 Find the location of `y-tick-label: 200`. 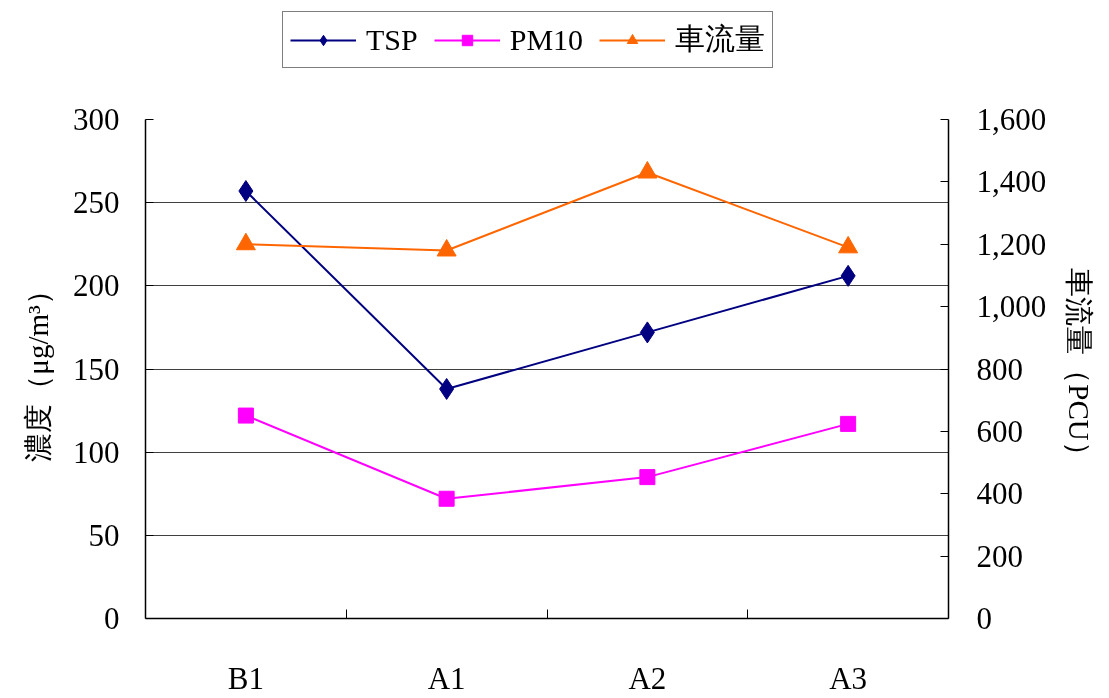

y-tick-label: 200 is located at coordinates (96, 286).